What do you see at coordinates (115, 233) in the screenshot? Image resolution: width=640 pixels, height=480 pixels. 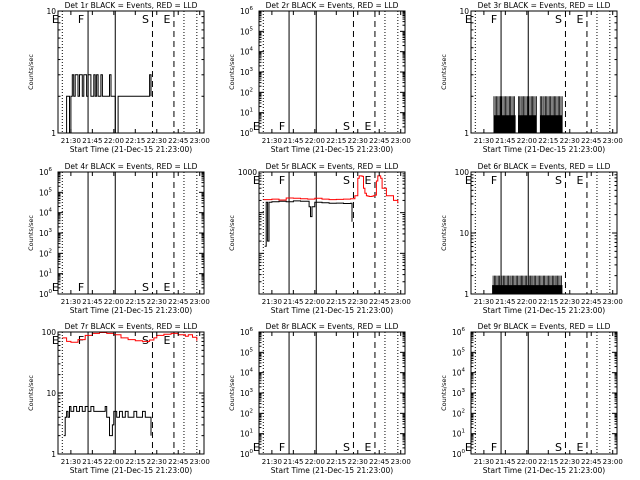 I see `y-axis: 10⁰ 10¹ 10² 10³ 10⁴ 10⁵ 10⁶ Counts/sec` at bounding box center [115, 233].